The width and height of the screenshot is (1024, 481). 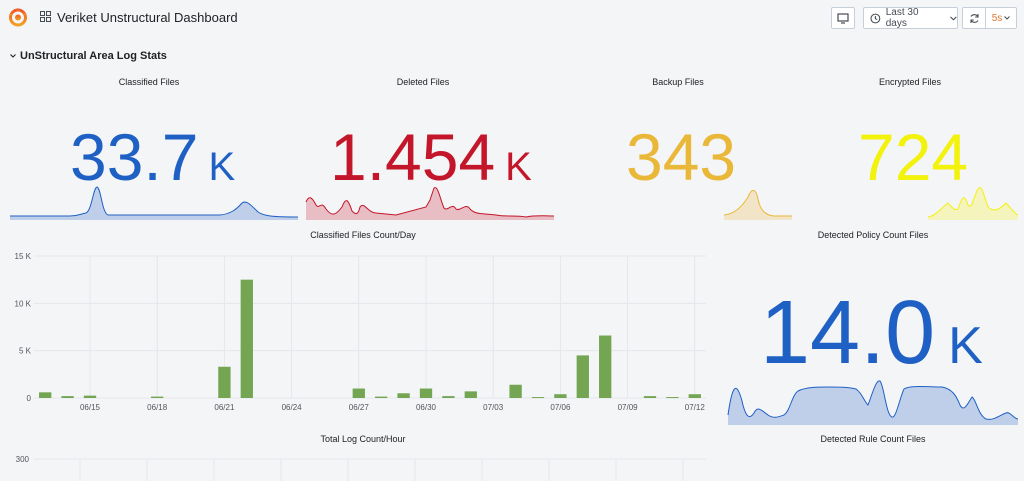 I want to click on refresh-interval-label: 5s, so click(x=997, y=18).